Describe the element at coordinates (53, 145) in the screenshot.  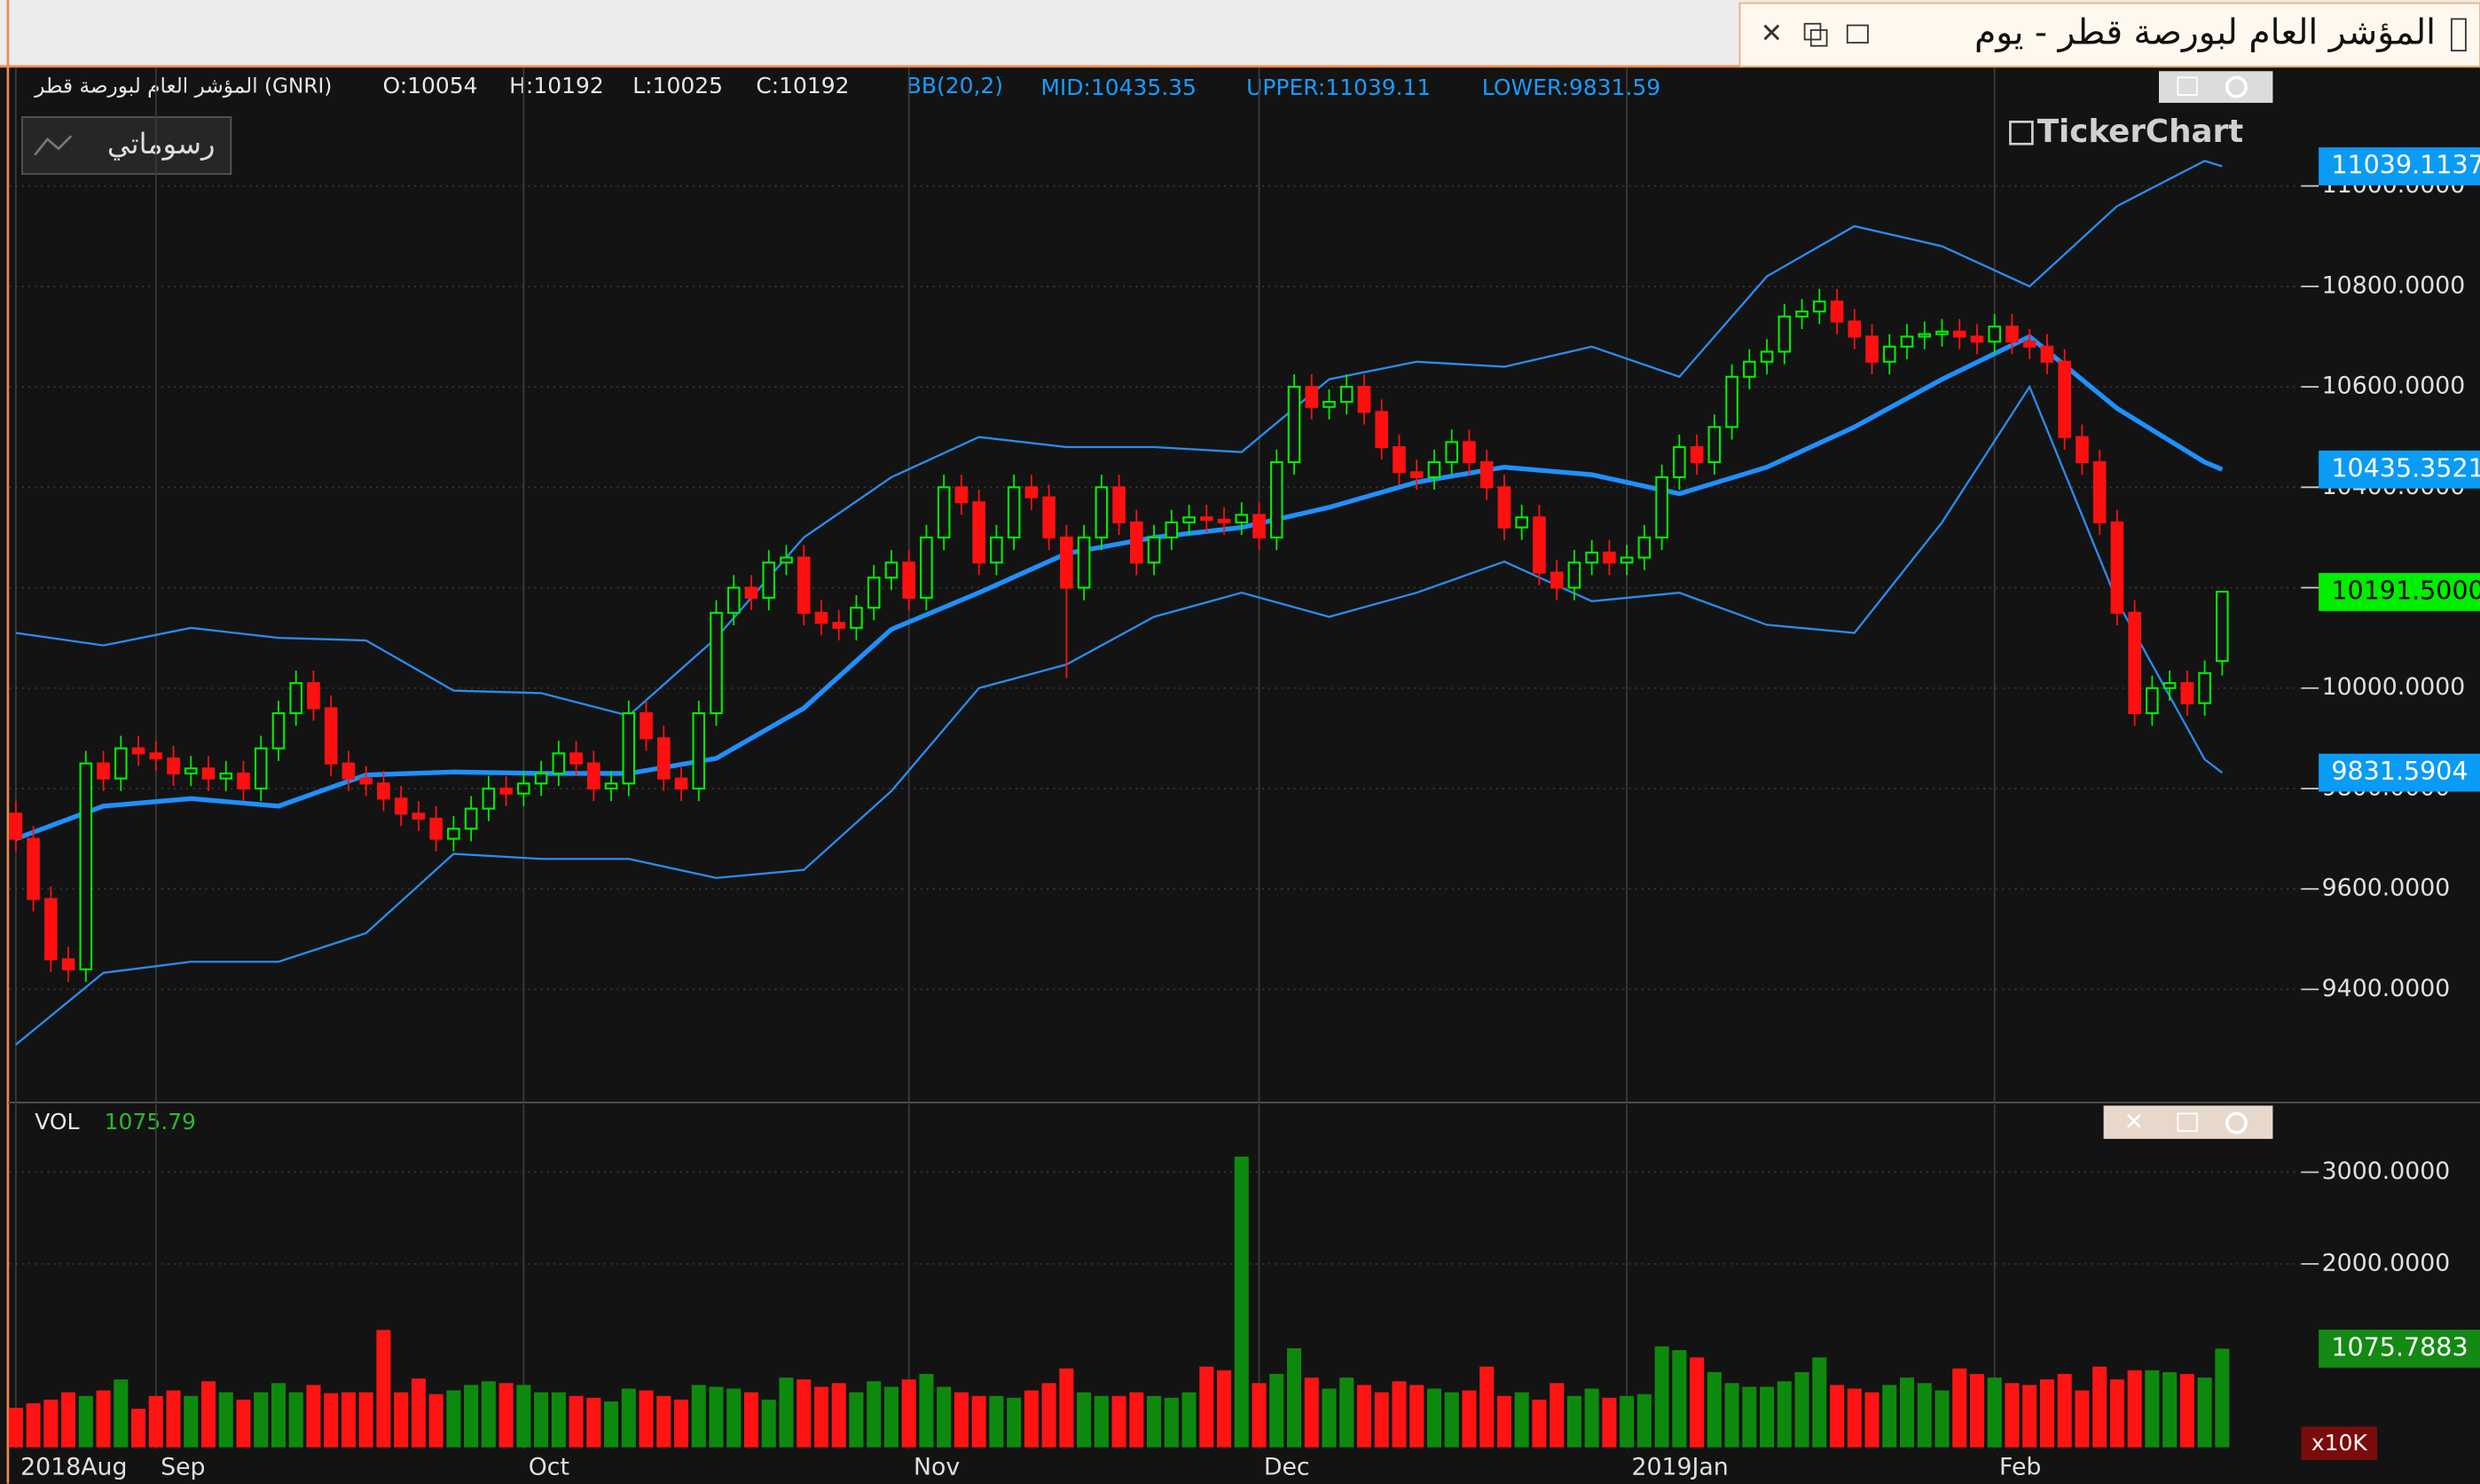
I see `button-icon` at that location.